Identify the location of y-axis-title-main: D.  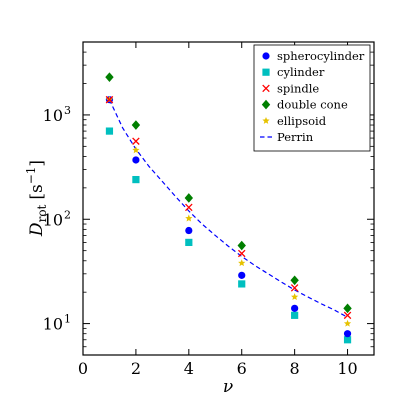
(37, 229).